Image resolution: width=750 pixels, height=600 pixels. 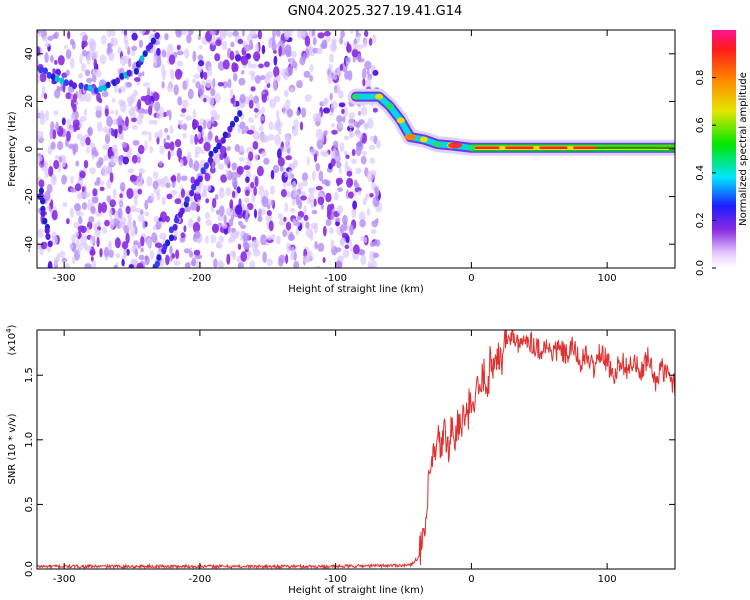 I want to click on signal-node, so click(x=423, y=139).